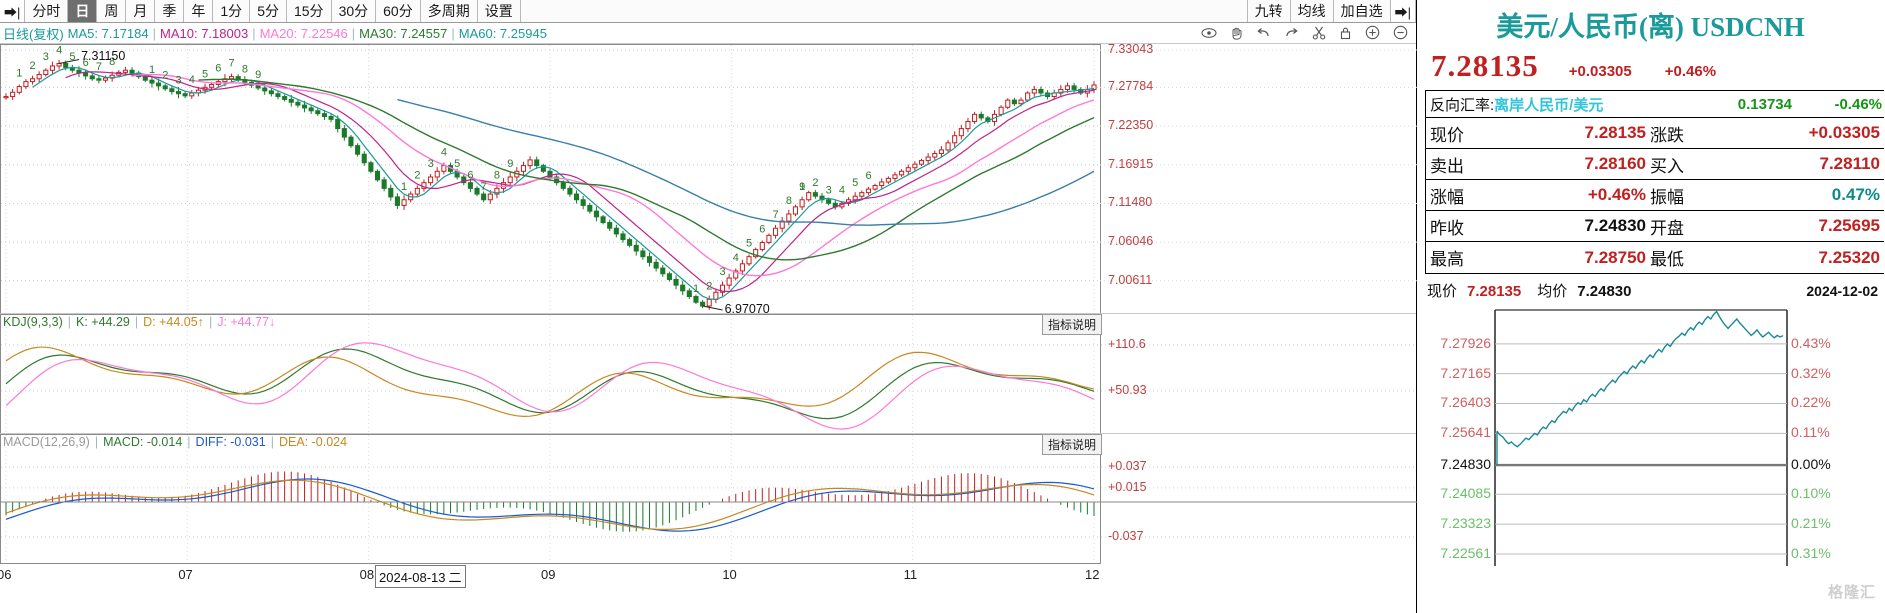 The width and height of the screenshot is (1885, 613). Describe the element at coordinates (1667, 259) in the screenshot. I see `quote-key2-4: 最低` at that location.